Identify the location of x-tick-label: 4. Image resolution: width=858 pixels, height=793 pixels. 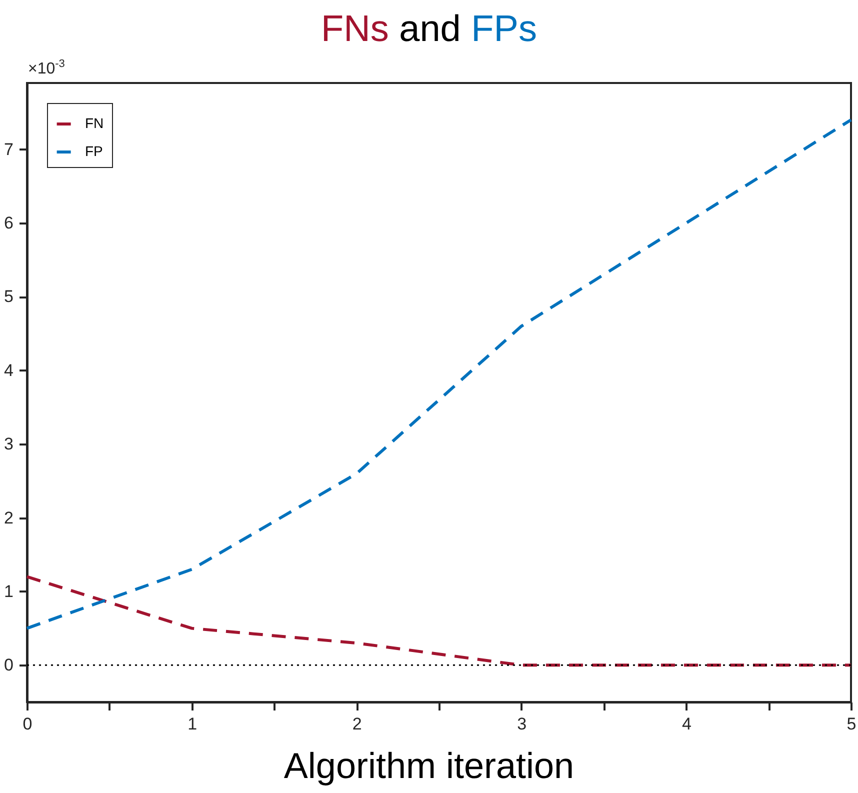
(687, 724).